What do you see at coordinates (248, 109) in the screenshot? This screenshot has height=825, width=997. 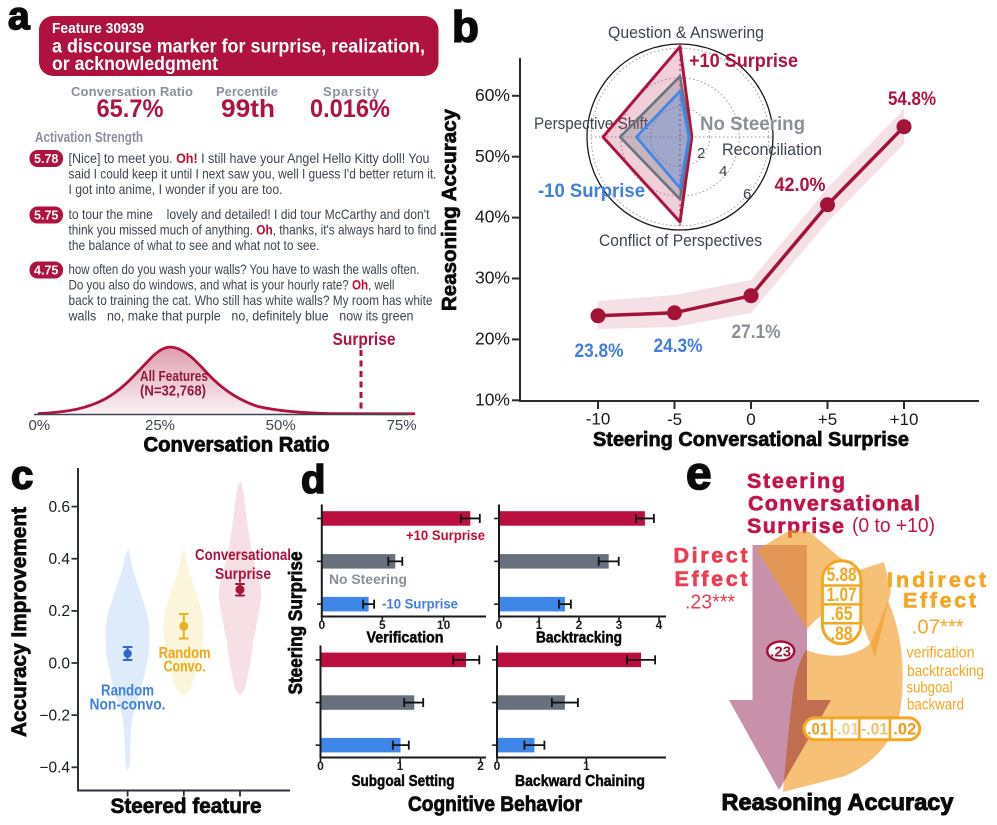 I see `svg-text: 99th` at bounding box center [248, 109].